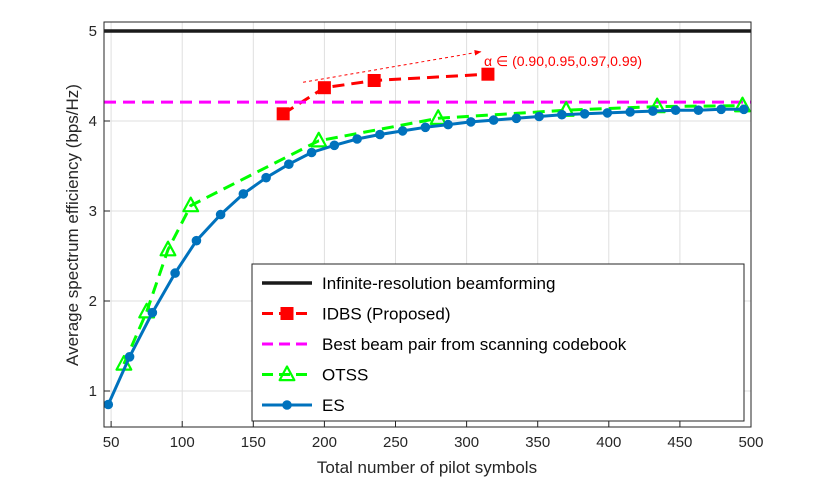 This screenshot has height=486, width=830. Describe the element at coordinates (679, 442) in the screenshot. I see `x-tick-label: 450` at that location.